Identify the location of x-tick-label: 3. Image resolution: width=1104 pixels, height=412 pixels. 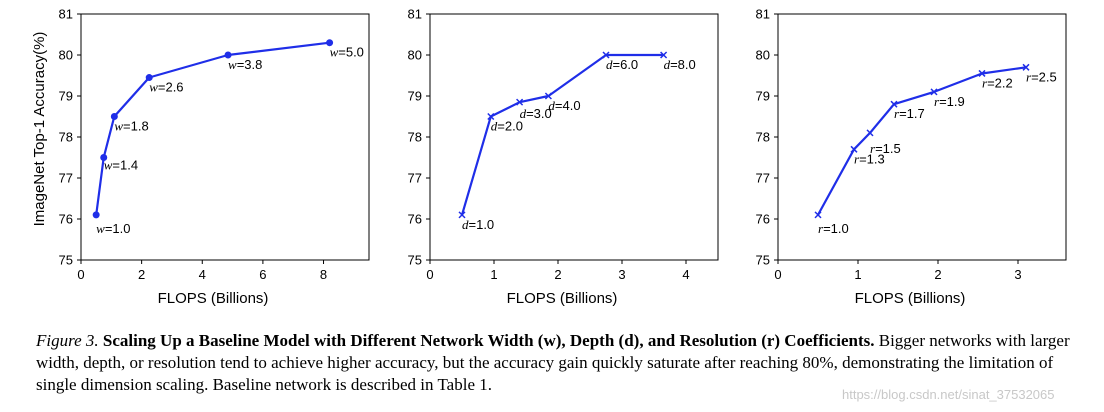
(621, 274).